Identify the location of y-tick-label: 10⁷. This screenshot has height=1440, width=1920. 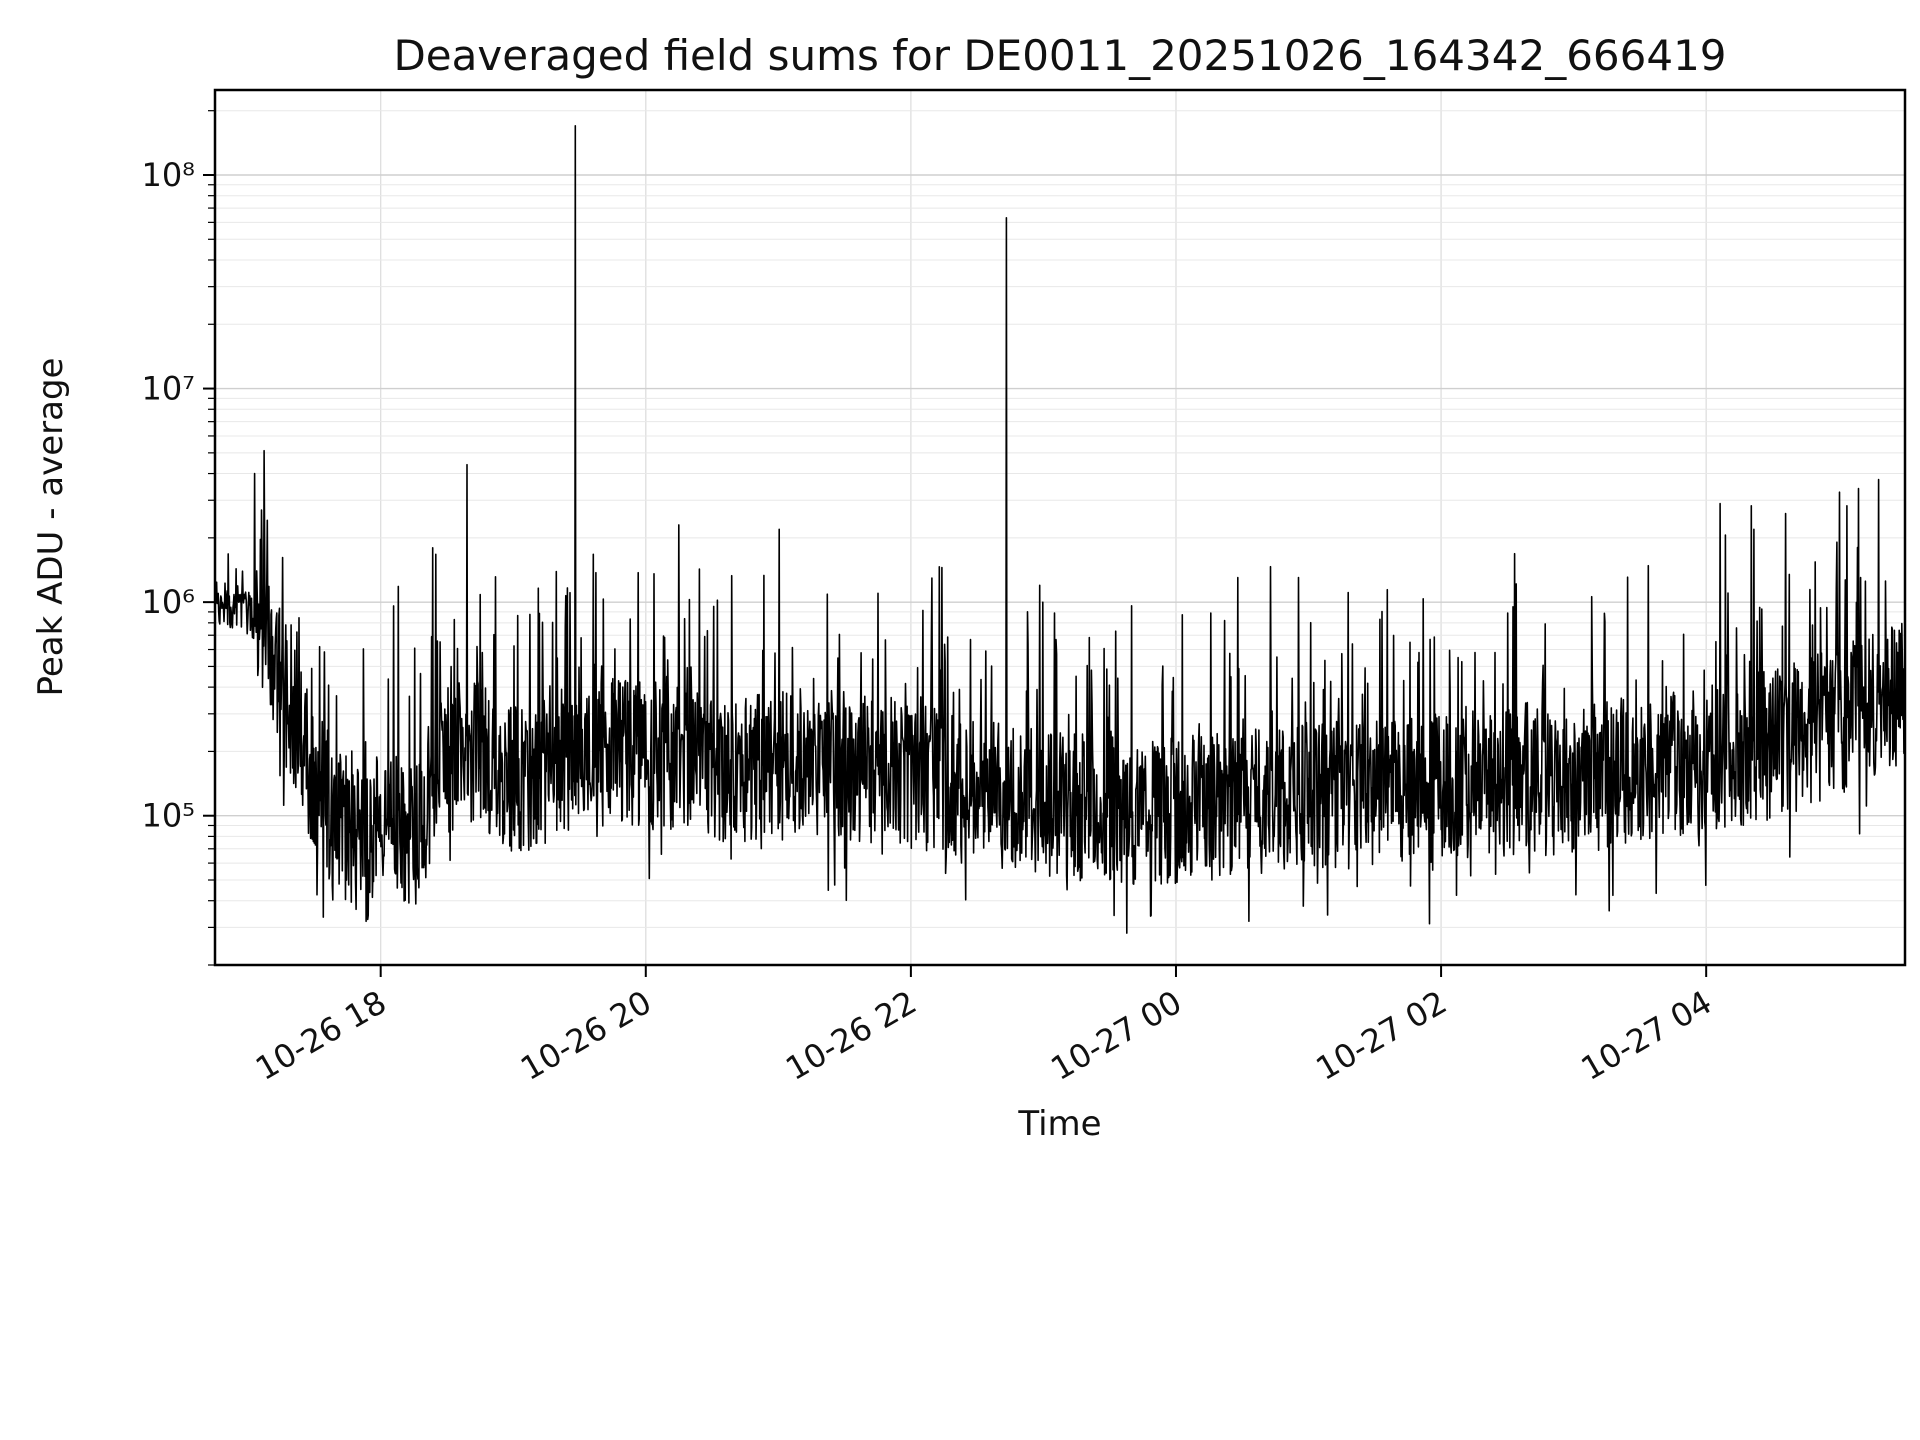
(168, 389).